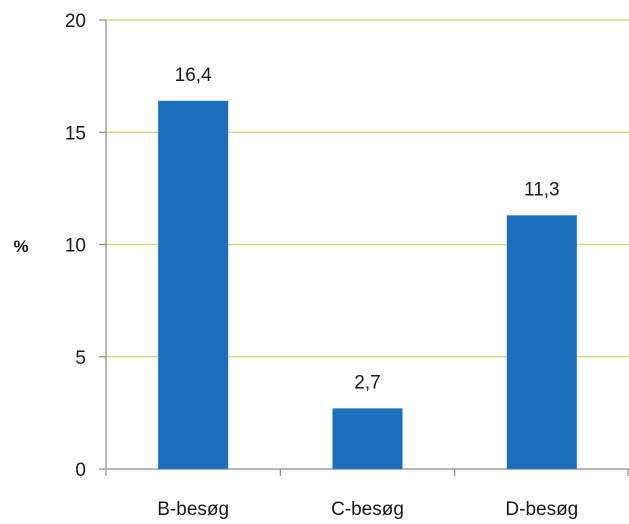 The image size is (629, 524). Describe the element at coordinates (541, 509) in the screenshot. I see `category-label-3: D-besøg` at that location.